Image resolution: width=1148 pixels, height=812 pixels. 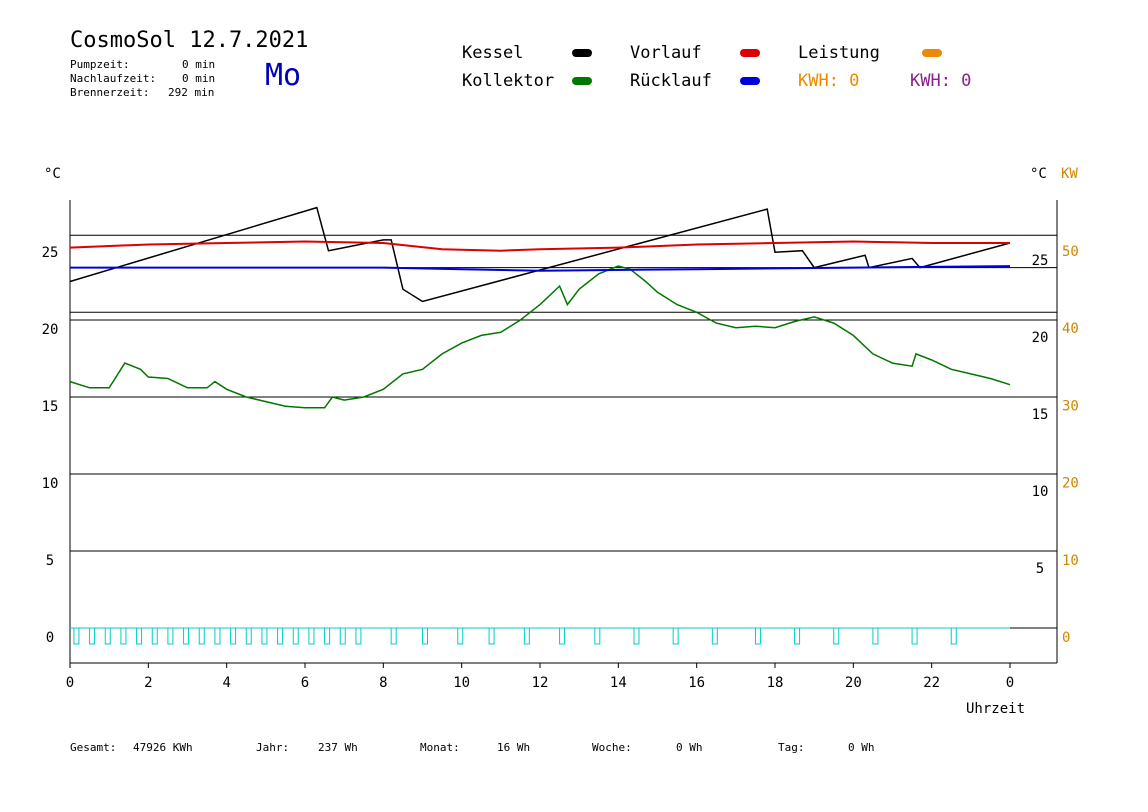 What do you see at coordinates (50, 253) in the screenshot?
I see `y-left-tick-label: 25` at bounding box center [50, 253].